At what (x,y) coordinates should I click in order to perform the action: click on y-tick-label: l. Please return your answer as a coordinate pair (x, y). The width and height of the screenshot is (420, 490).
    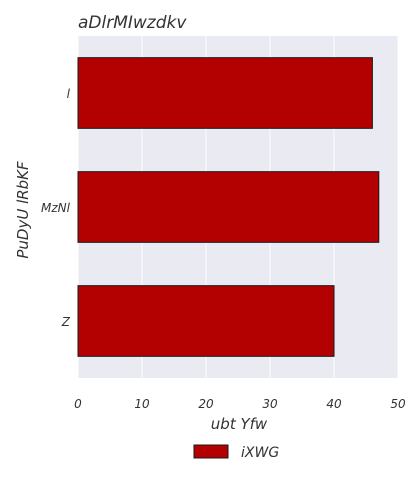
    Looking at the image, I should click on (69, 94).